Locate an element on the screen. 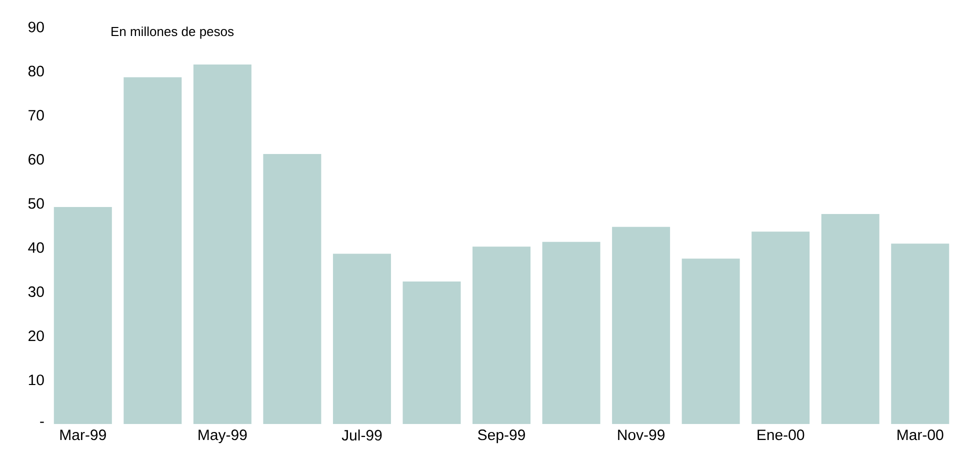 The width and height of the screenshot is (965, 459). x-tick-label: Mar-99 is located at coordinates (83, 435).